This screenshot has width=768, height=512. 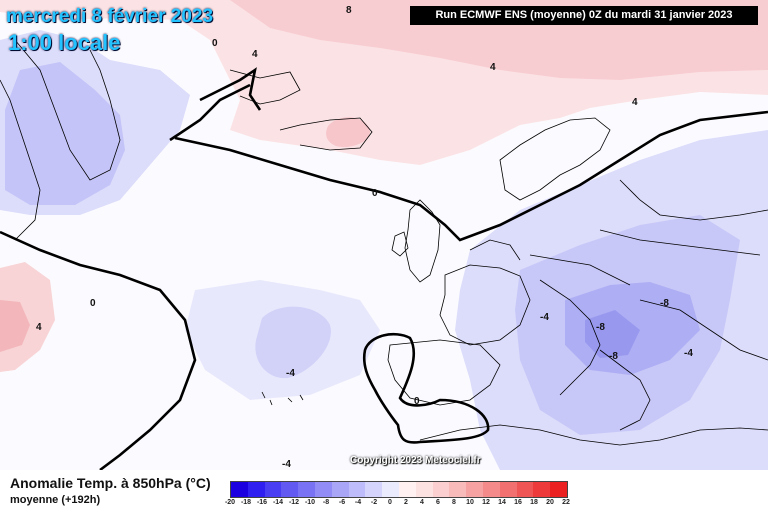 What do you see at coordinates (98, 350) in the screenshot?
I see `zero-contour-west` at bounding box center [98, 350].